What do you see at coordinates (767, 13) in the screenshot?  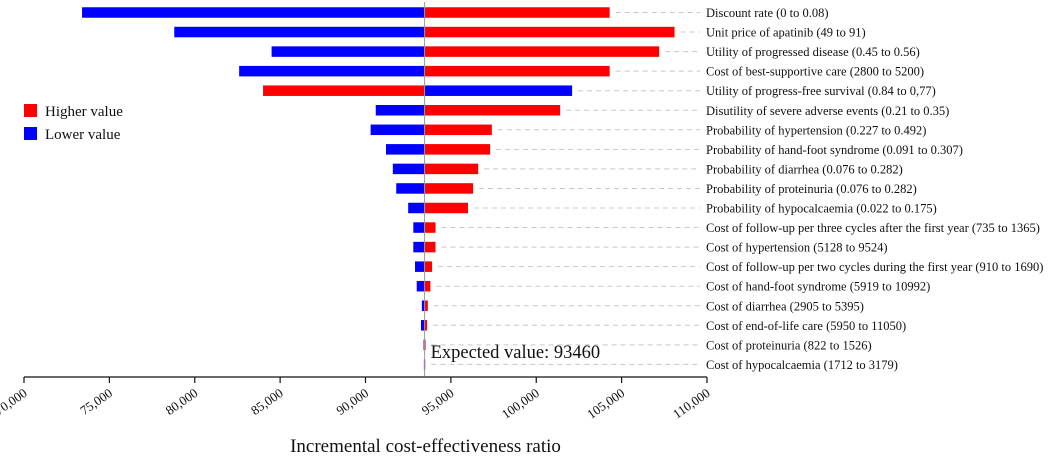 I see `parameter-label-0: Discount rate (0 to 0.08)` at bounding box center [767, 13].